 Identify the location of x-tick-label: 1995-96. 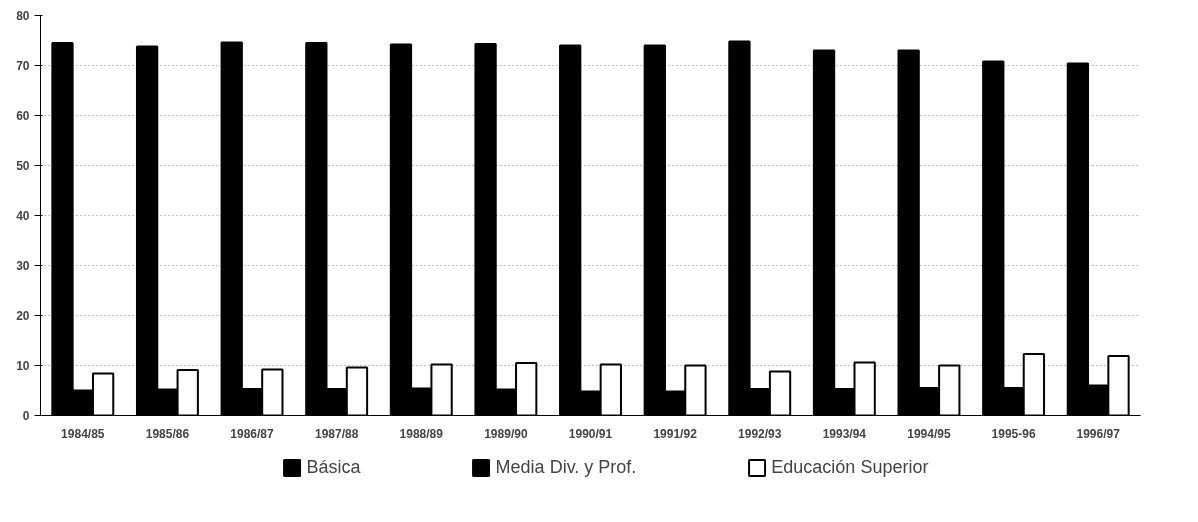
(1013, 433).